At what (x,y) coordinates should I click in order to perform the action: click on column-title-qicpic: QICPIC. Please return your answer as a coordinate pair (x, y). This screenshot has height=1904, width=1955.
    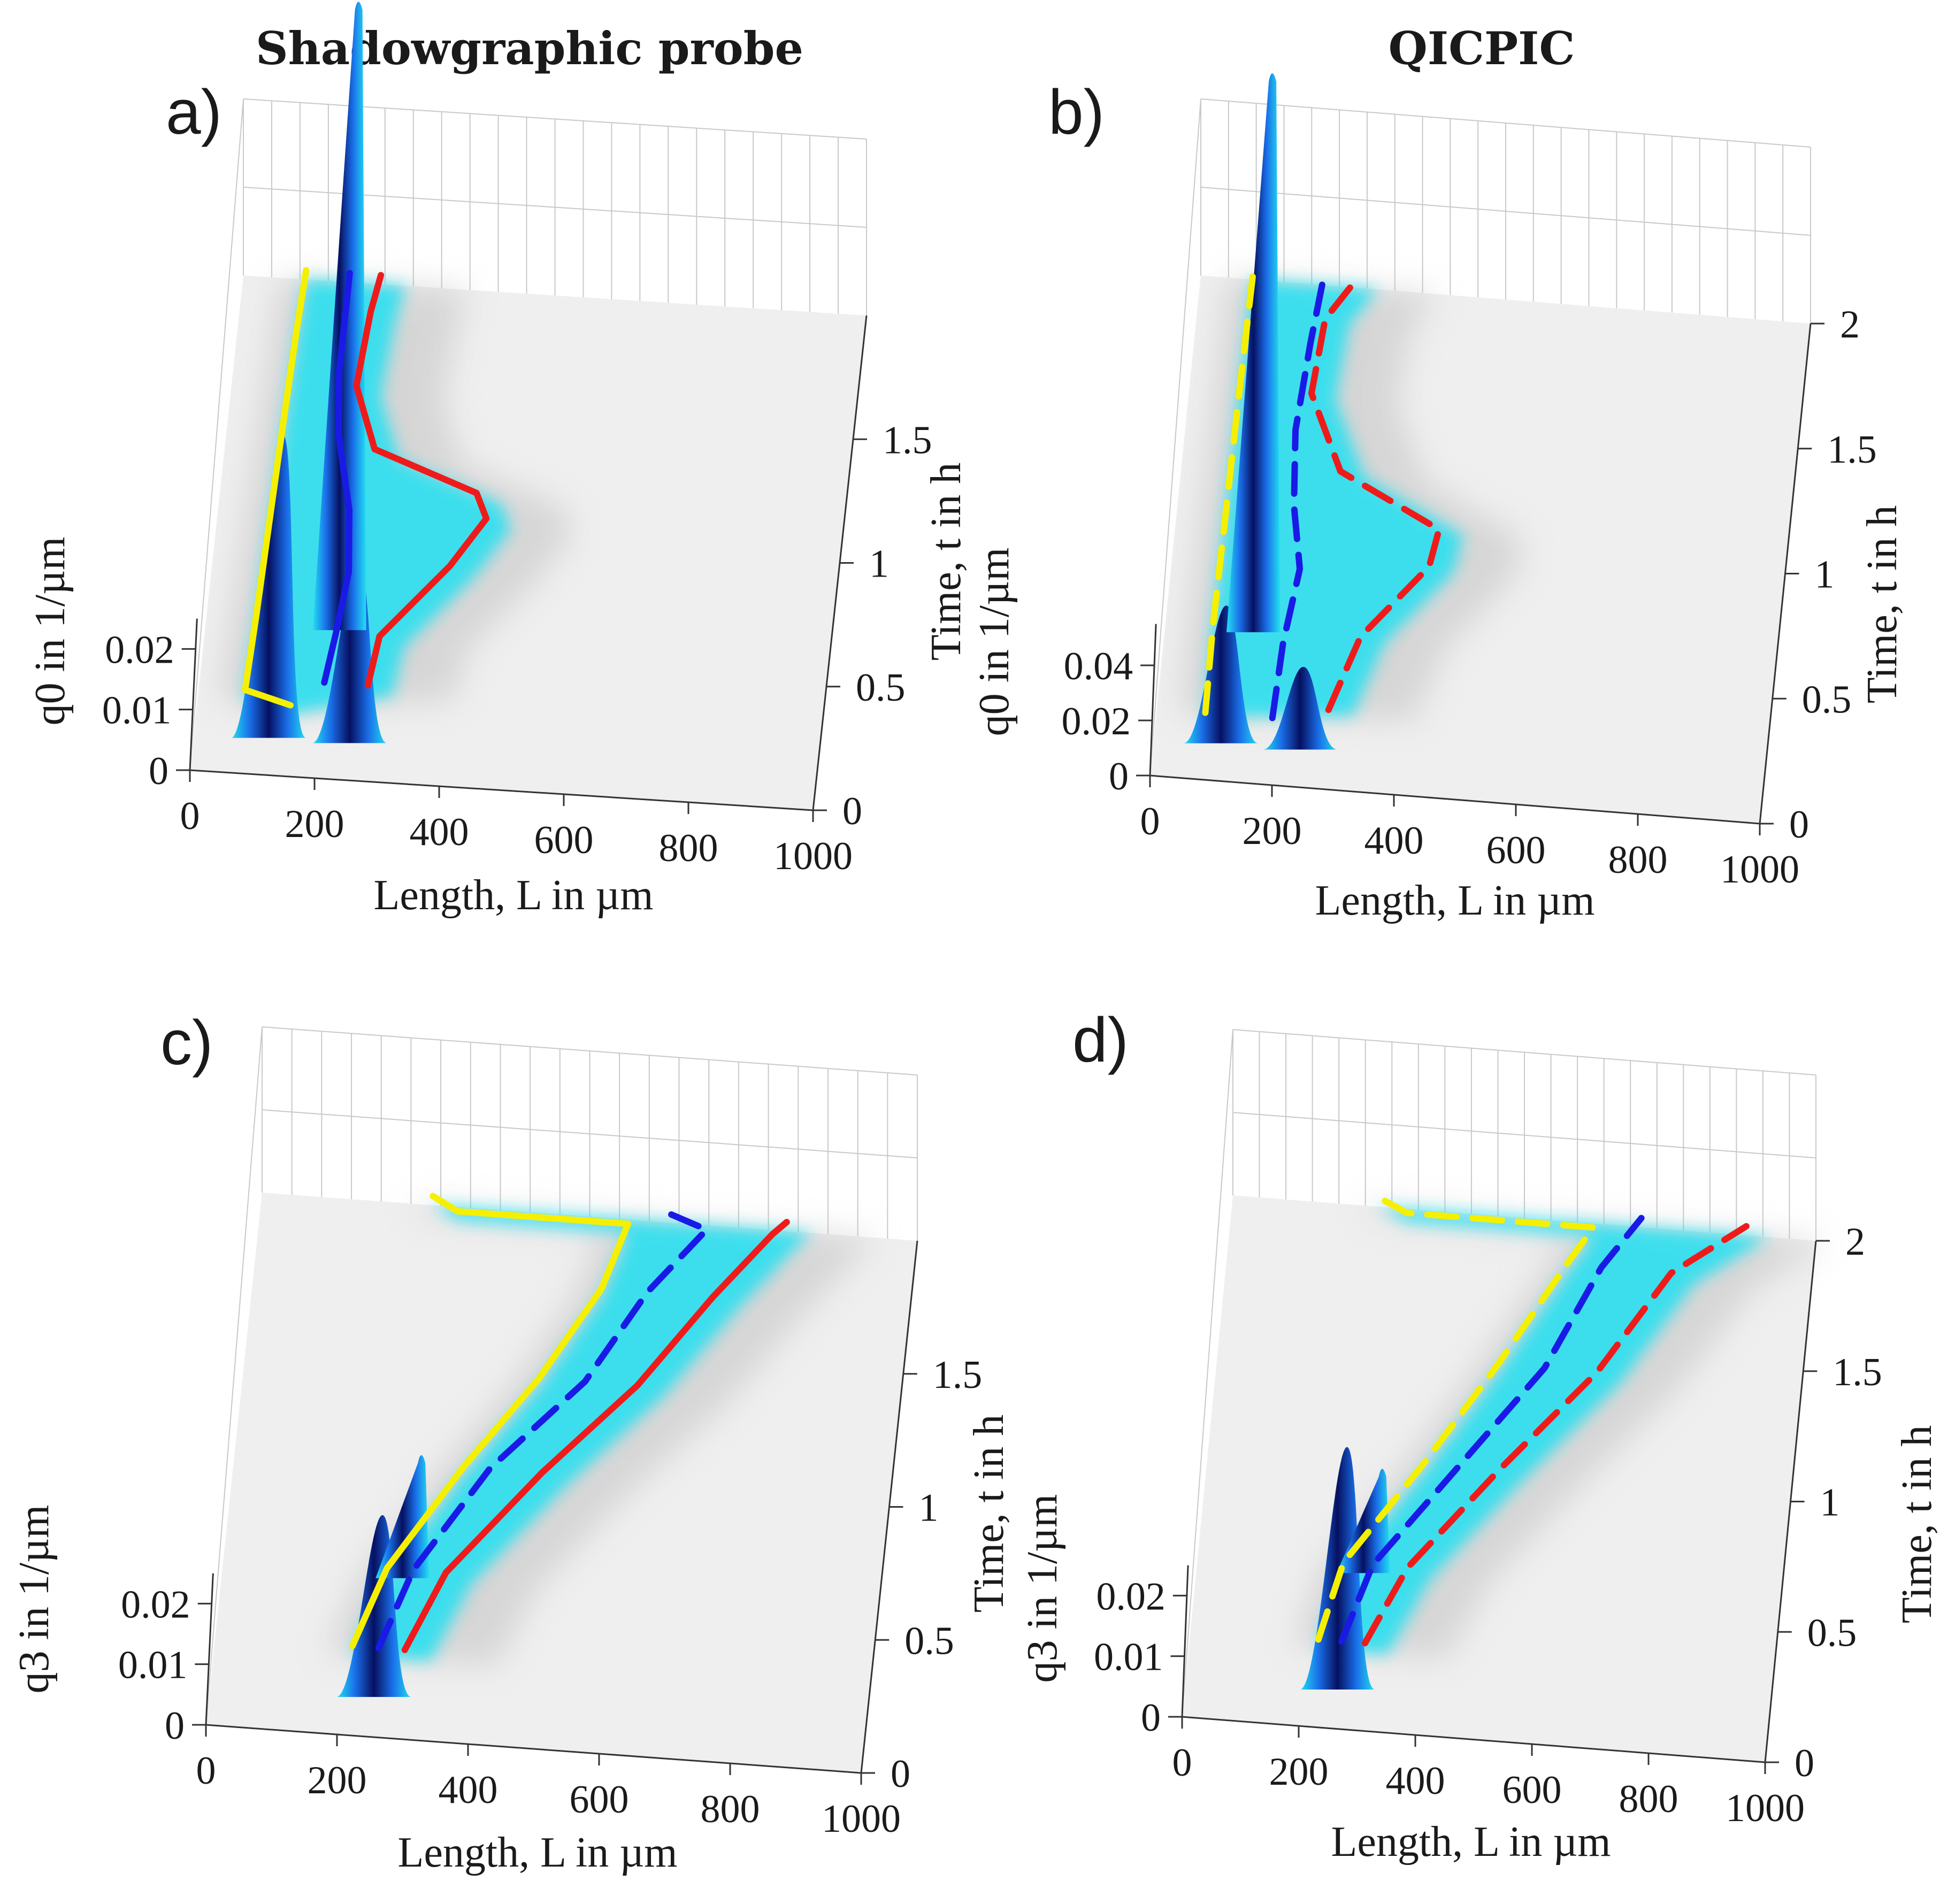
    Looking at the image, I should click on (1482, 48).